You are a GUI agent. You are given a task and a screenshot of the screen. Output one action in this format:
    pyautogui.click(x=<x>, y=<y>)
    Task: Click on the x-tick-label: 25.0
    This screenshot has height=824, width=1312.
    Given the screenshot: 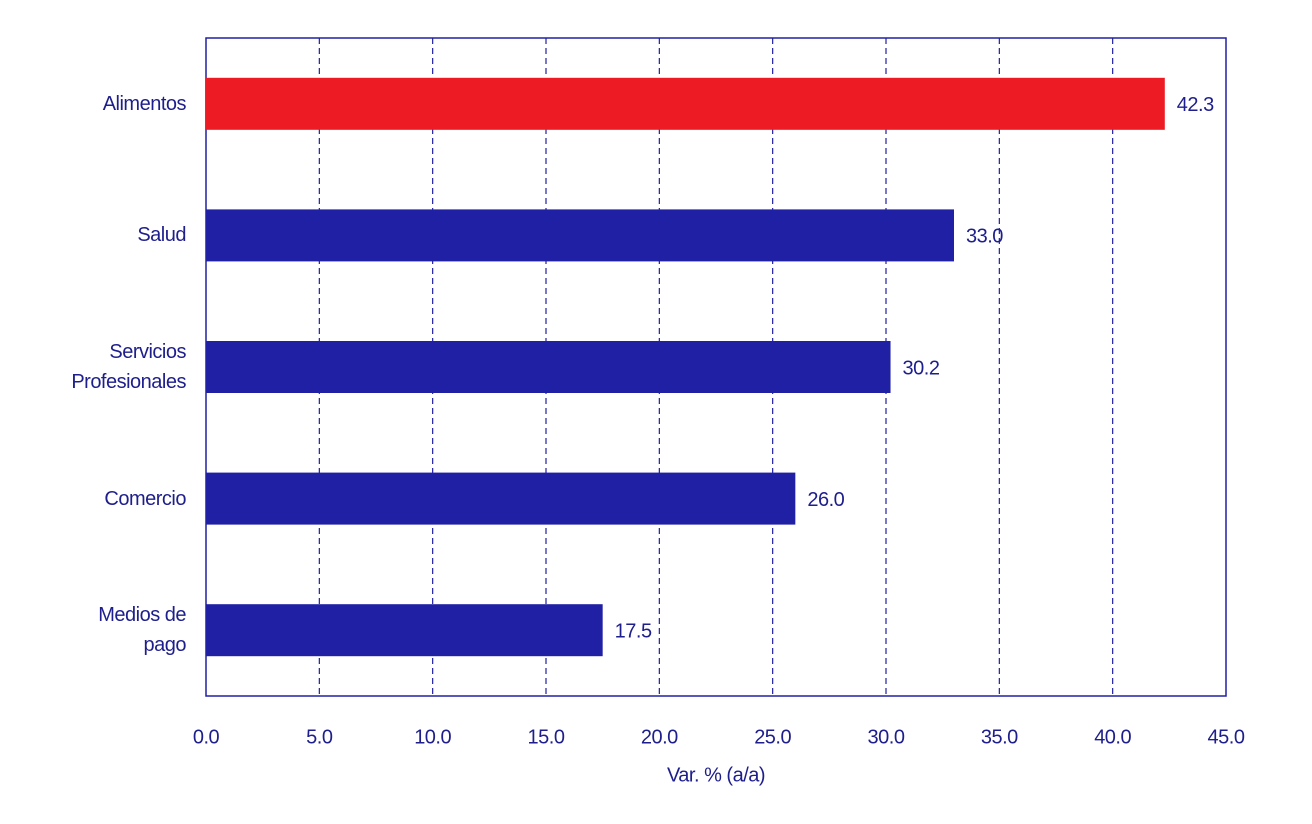 What is the action you would take?
    pyautogui.click(x=772, y=737)
    